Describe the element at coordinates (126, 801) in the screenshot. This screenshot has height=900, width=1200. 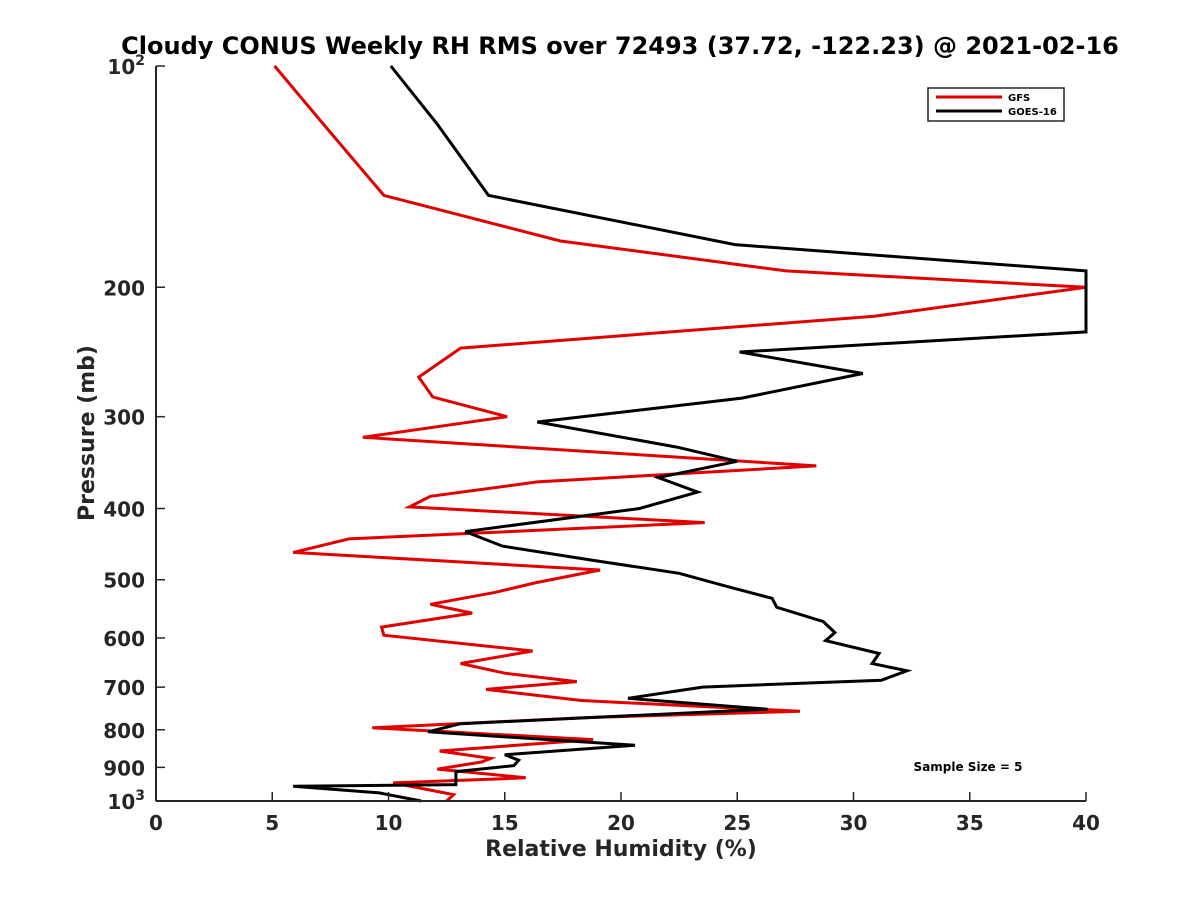
I see `y-tick-label: 10³` at that location.